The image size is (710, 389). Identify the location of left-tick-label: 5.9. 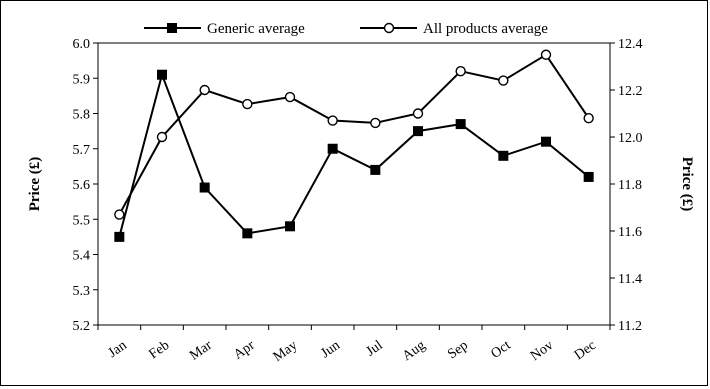
(82, 79).